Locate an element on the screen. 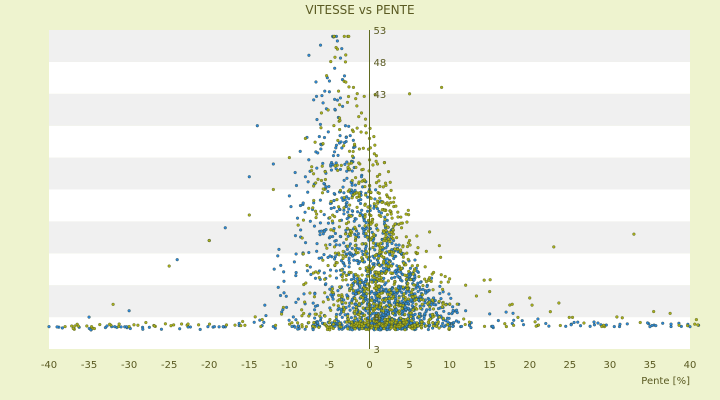  x-tick-label: -40 is located at coordinates (49, 365).